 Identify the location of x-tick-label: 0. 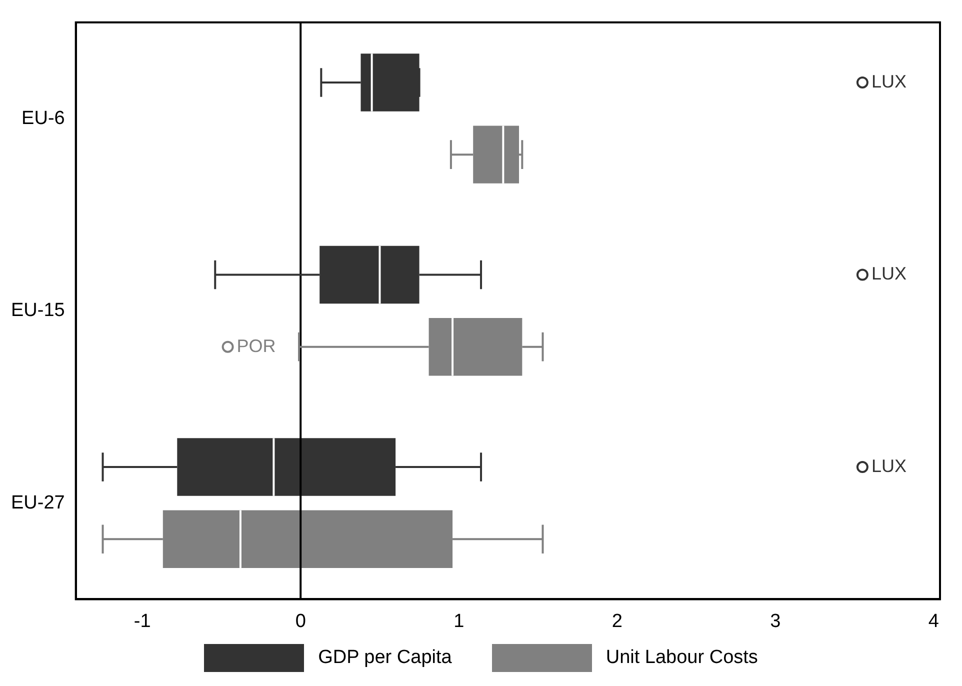
(300, 621).